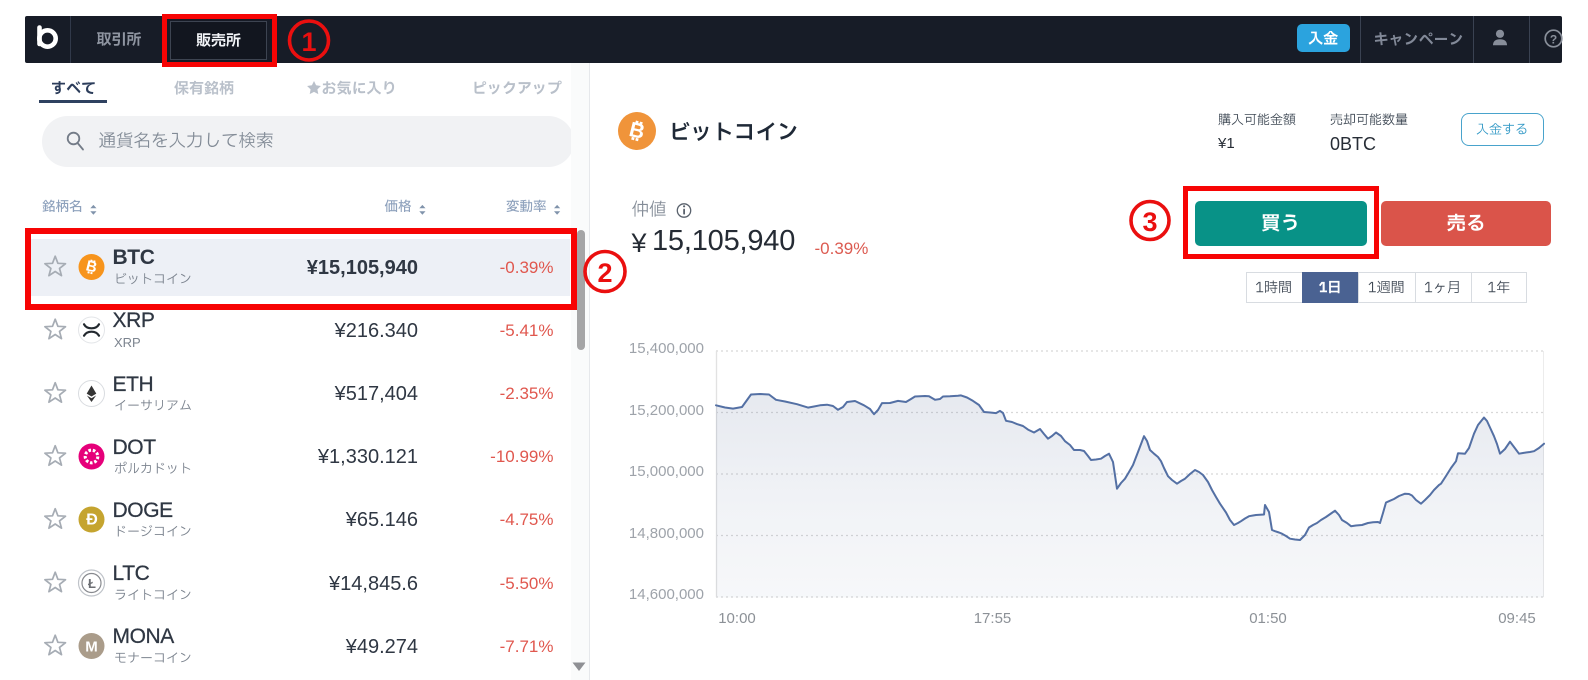 The width and height of the screenshot is (1588, 680). What do you see at coordinates (308, 42) in the screenshot?
I see `svg-text: 1` at bounding box center [308, 42].